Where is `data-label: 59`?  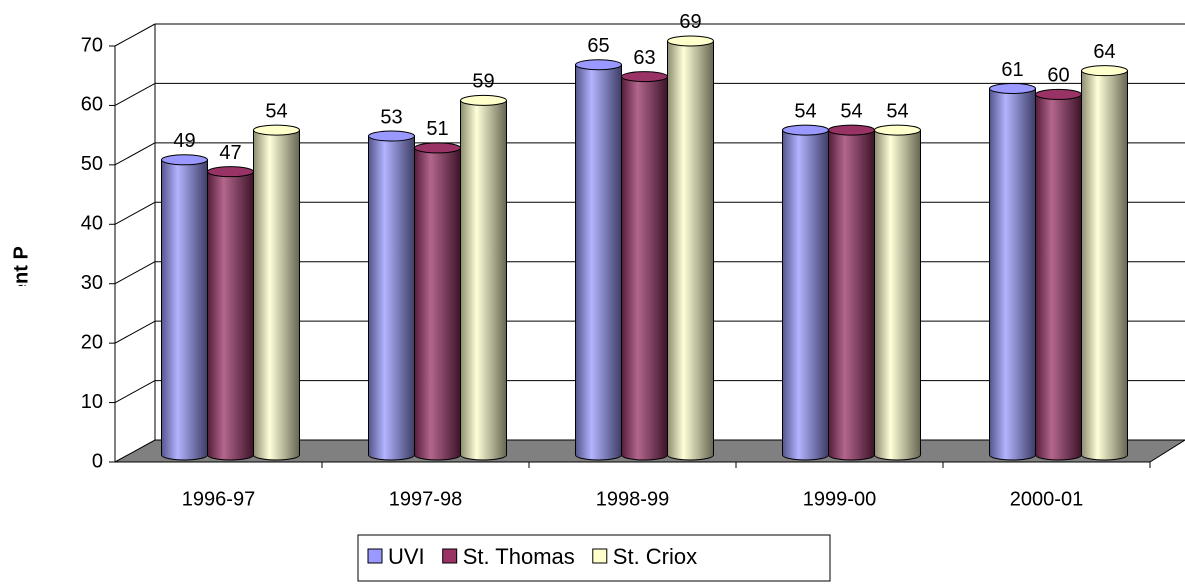 data-label: 59 is located at coordinates (483, 82).